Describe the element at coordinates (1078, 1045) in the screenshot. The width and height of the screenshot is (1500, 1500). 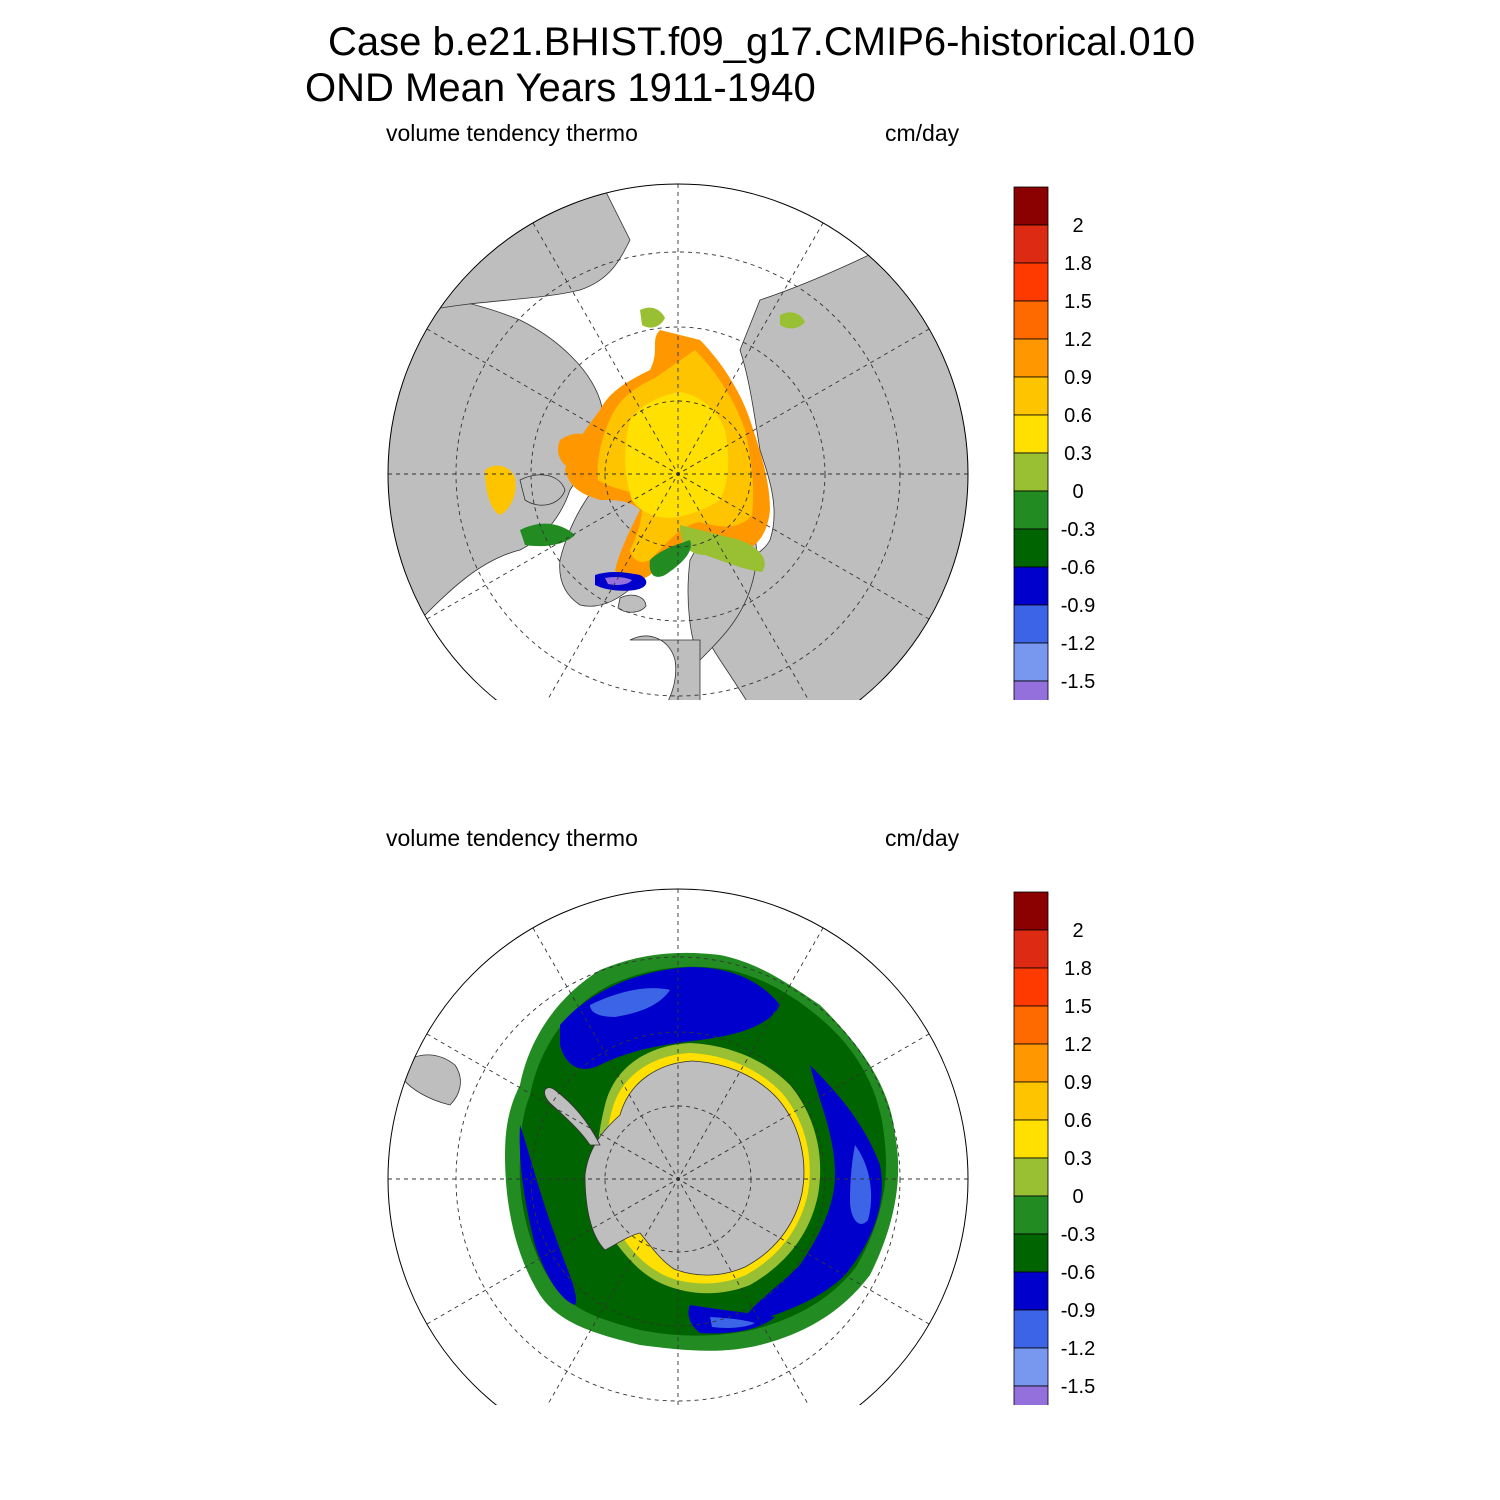
I see `south-colorbar-tick-label: 1.2` at that location.